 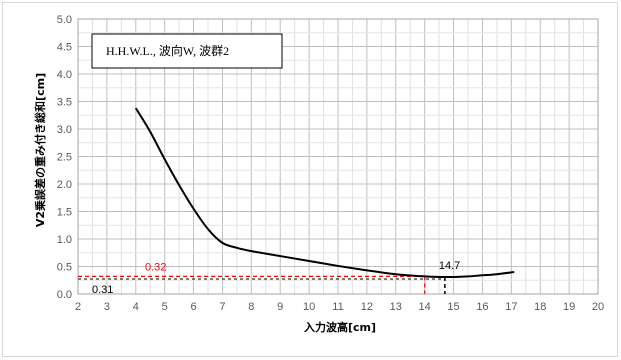 What do you see at coordinates (64, 75) in the screenshot?
I see `y-tick-label: 4.0` at bounding box center [64, 75].